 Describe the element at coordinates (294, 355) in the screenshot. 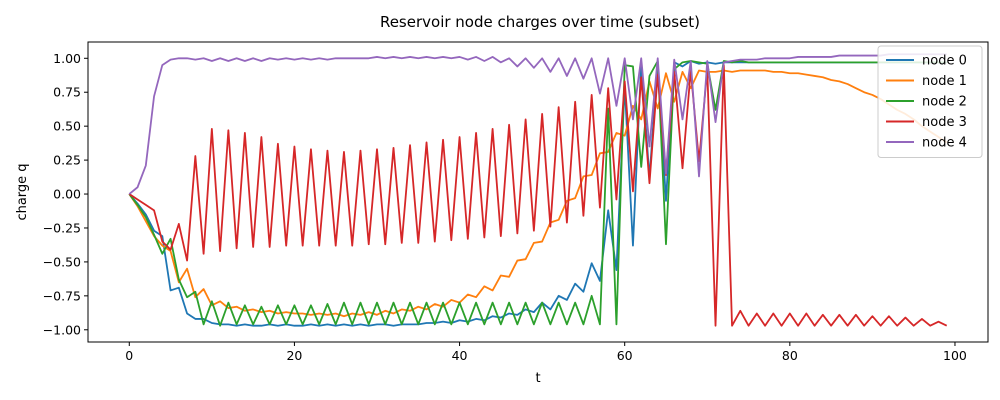

I see `x-tick-label: 20` at that location.